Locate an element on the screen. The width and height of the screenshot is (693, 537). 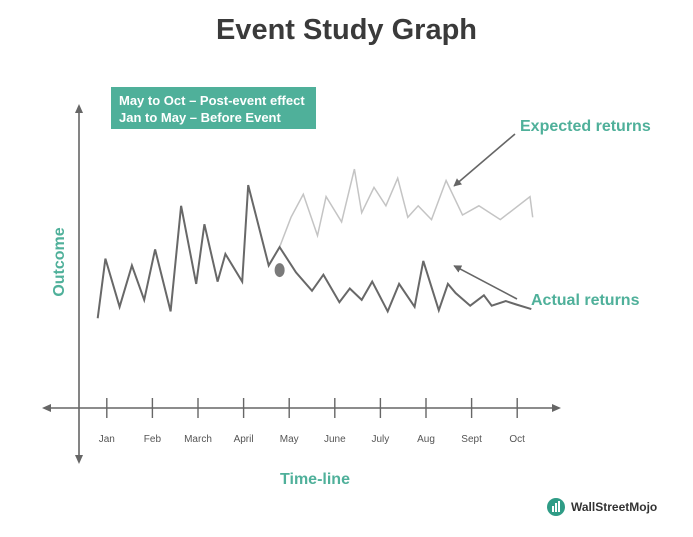
x-axis-arrow-right is located at coordinates (556, 408).